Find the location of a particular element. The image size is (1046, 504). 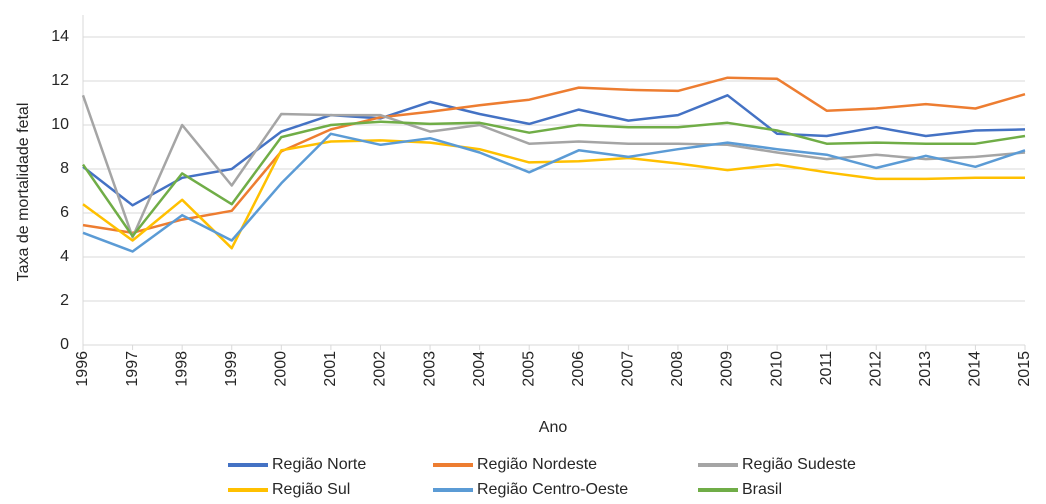

y-tick-label: 4 is located at coordinates (64, 256).